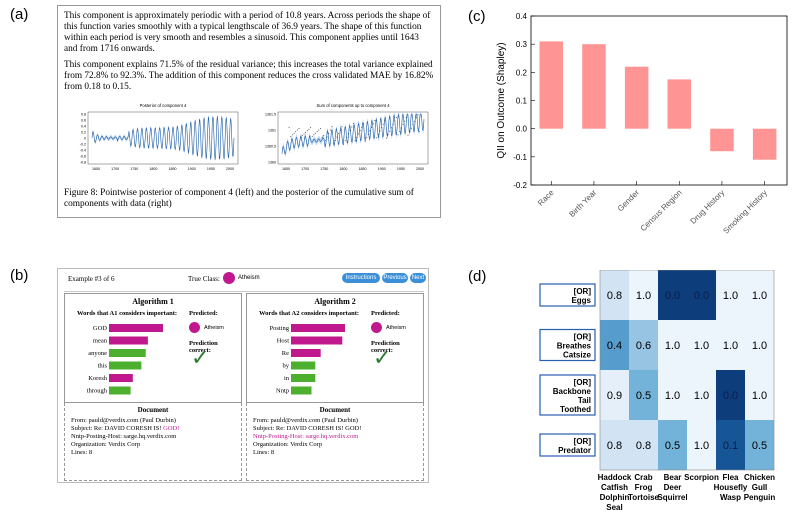 This screenshot has height=523, width=799. What do you see at coordinates (306, 436) in the screenshot?
I see `algorithm-2-document-line: Nntp-Posting-Host: sarge.hq.verdix.com` at bounding box center [306, 436].